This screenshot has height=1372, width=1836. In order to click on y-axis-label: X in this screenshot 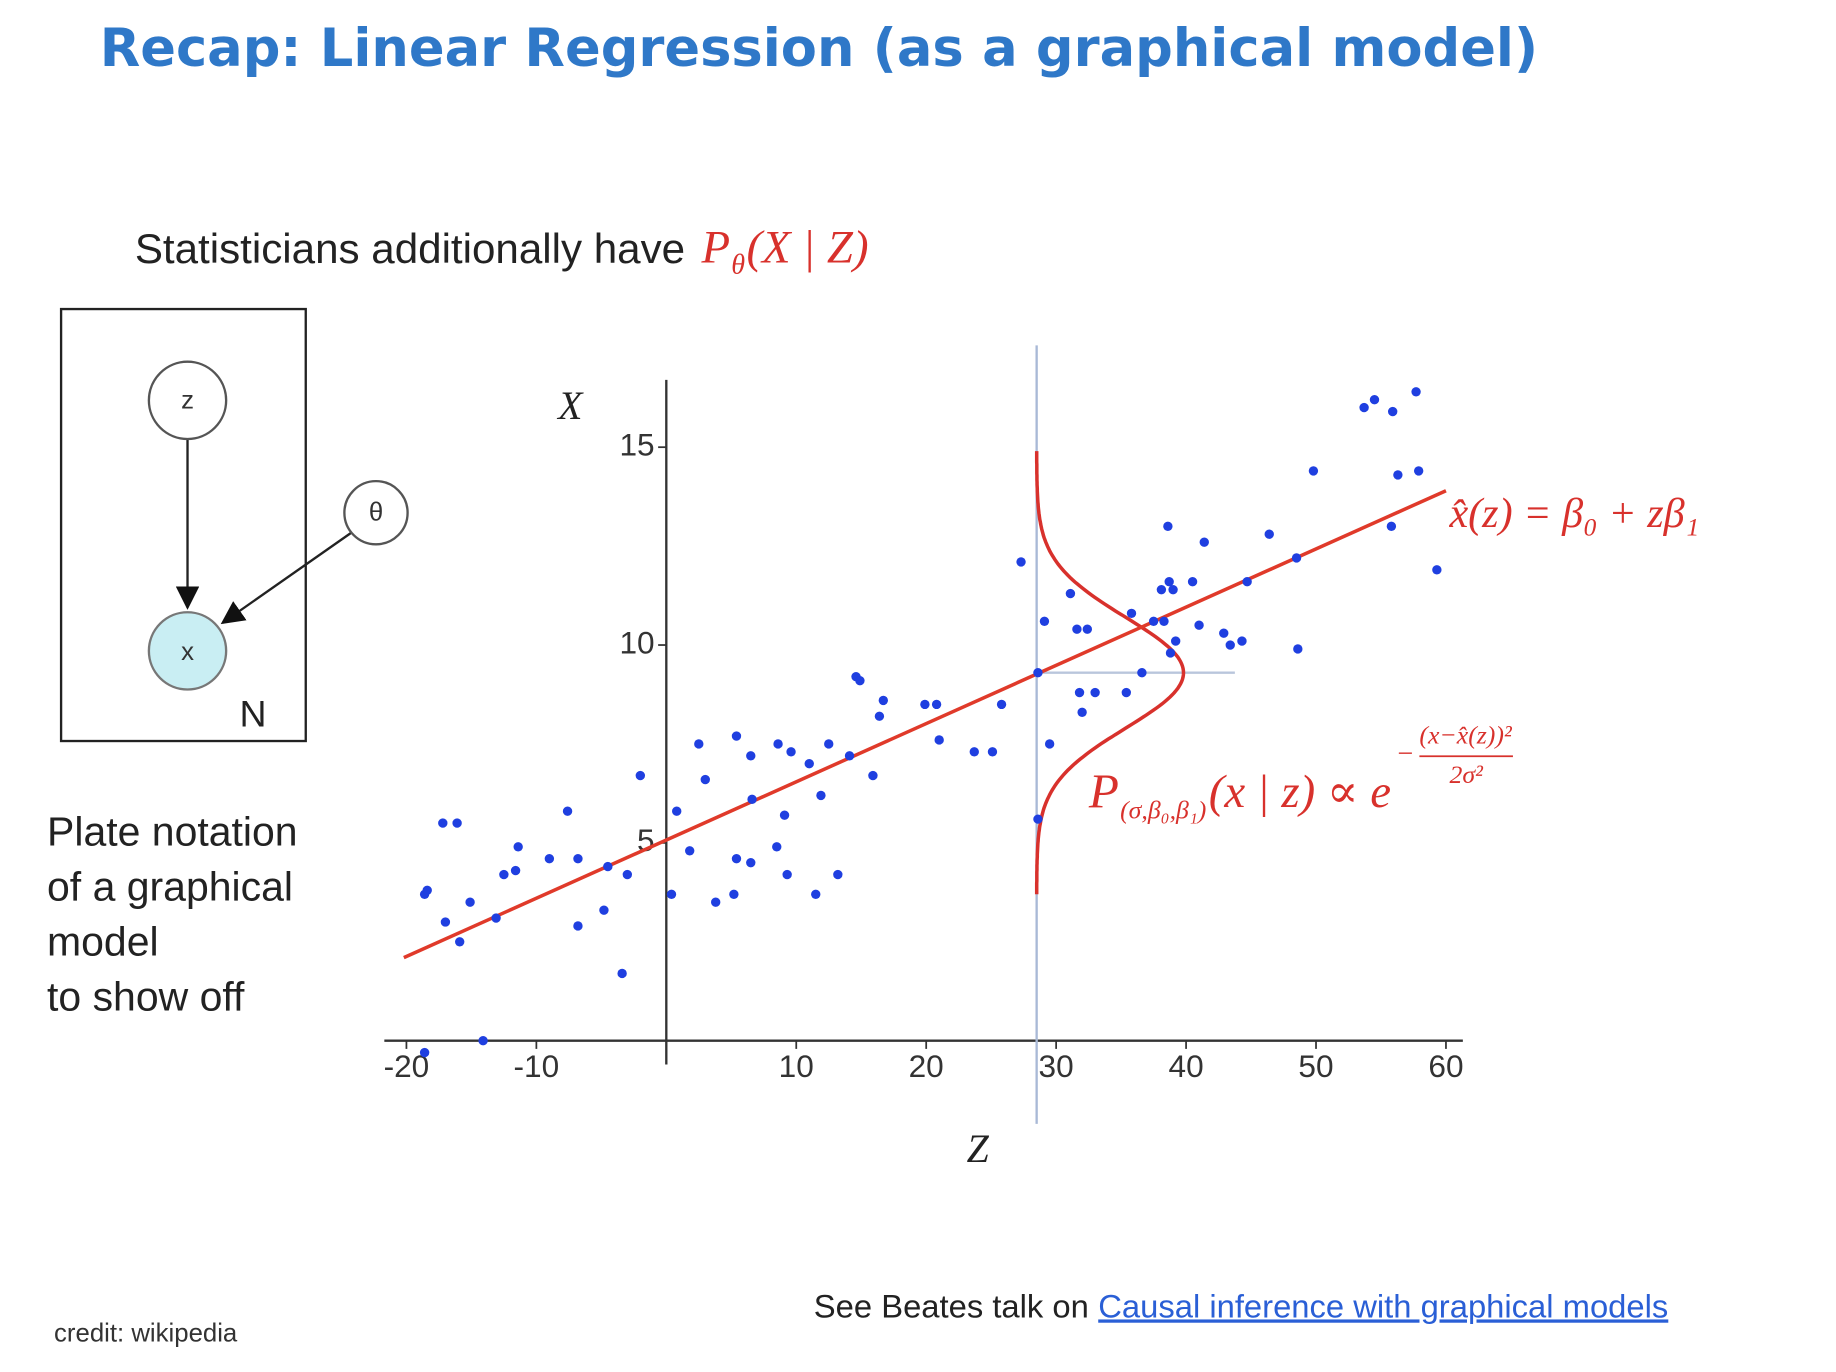, I will do `click(570, 406)`.